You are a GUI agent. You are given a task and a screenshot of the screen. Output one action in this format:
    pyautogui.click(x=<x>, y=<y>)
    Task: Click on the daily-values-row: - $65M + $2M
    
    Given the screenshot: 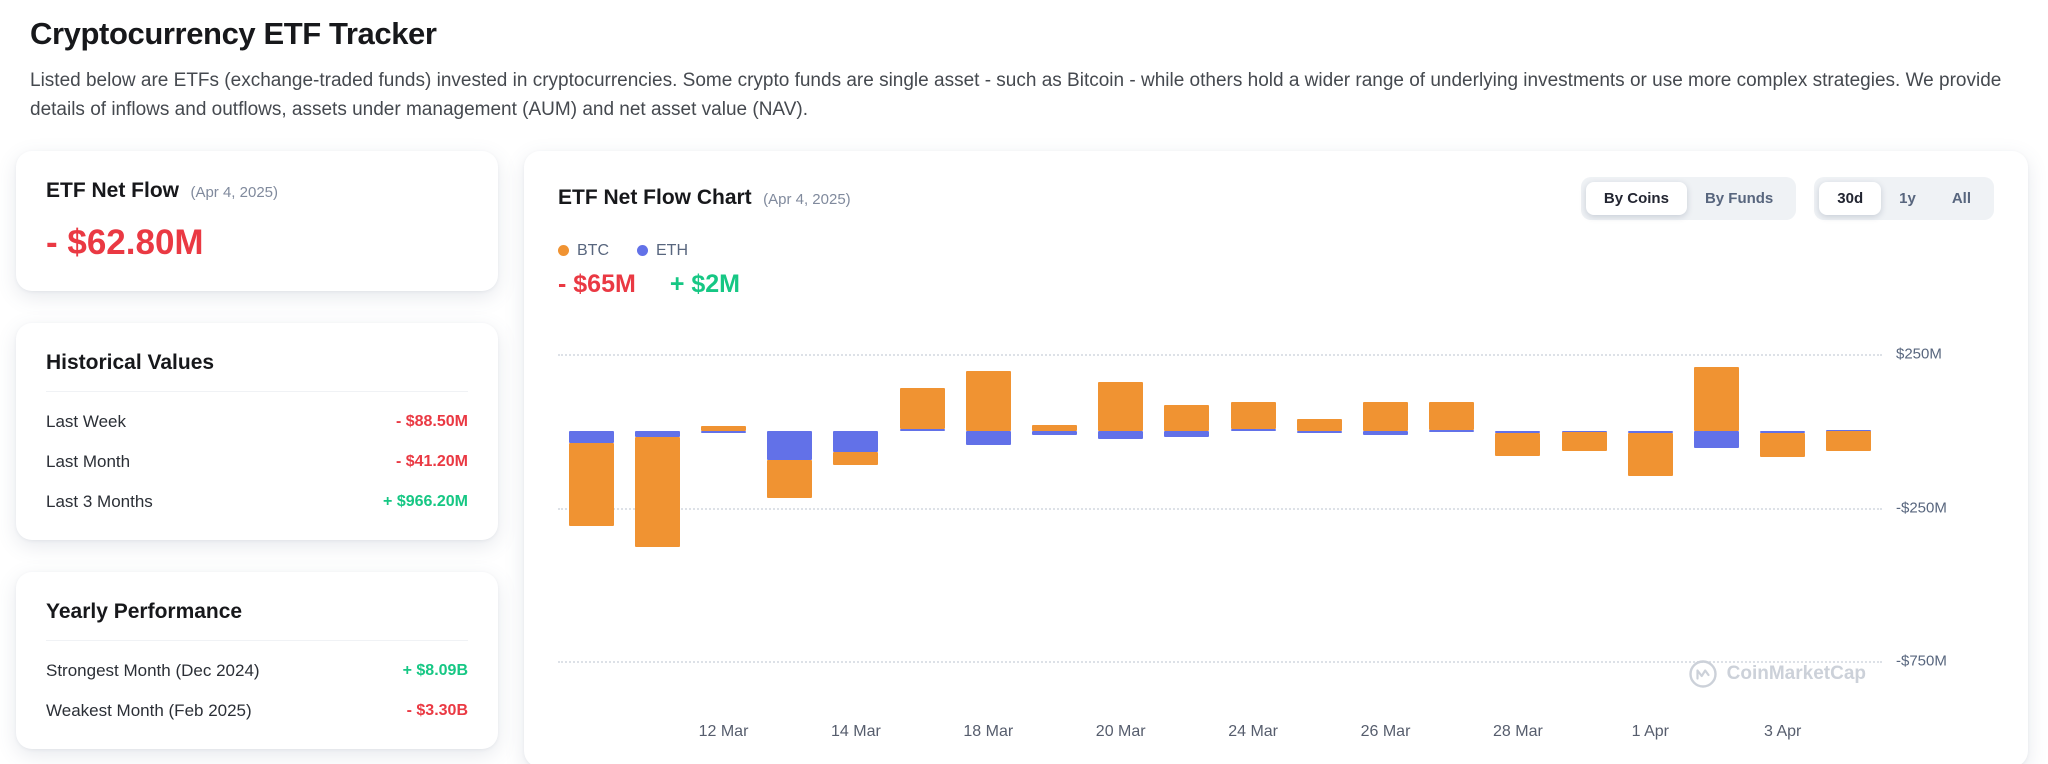 What is the action you would take?
    pyautogui.click(x=1276, y=284)
    